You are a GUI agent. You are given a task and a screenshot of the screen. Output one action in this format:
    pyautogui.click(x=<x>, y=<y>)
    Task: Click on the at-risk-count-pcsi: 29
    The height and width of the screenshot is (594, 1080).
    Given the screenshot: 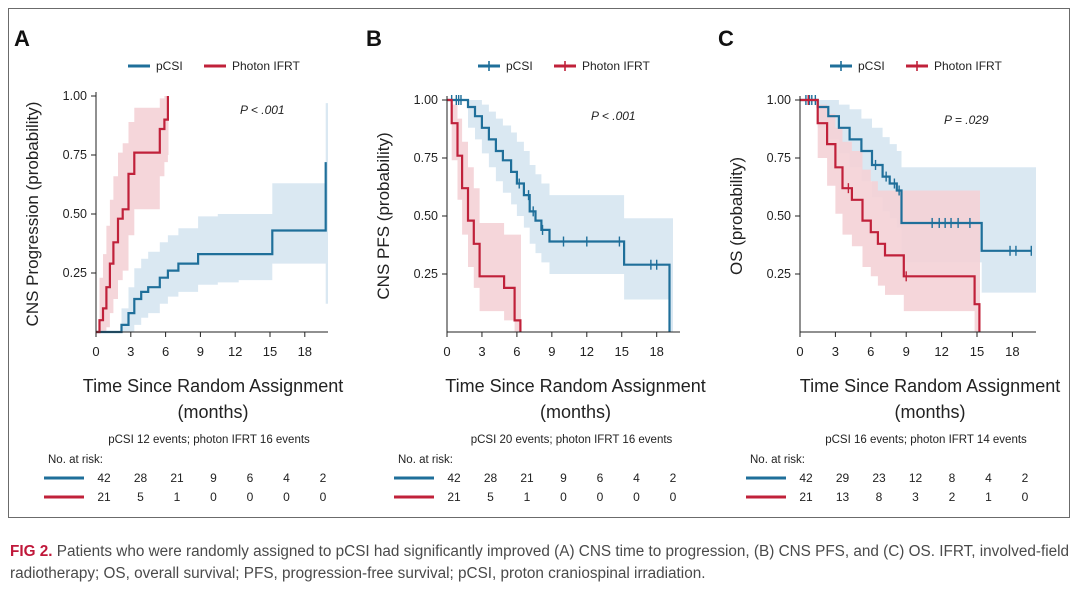 What is the action you would take?
    pyautogui.click(x=843, y=478)
    